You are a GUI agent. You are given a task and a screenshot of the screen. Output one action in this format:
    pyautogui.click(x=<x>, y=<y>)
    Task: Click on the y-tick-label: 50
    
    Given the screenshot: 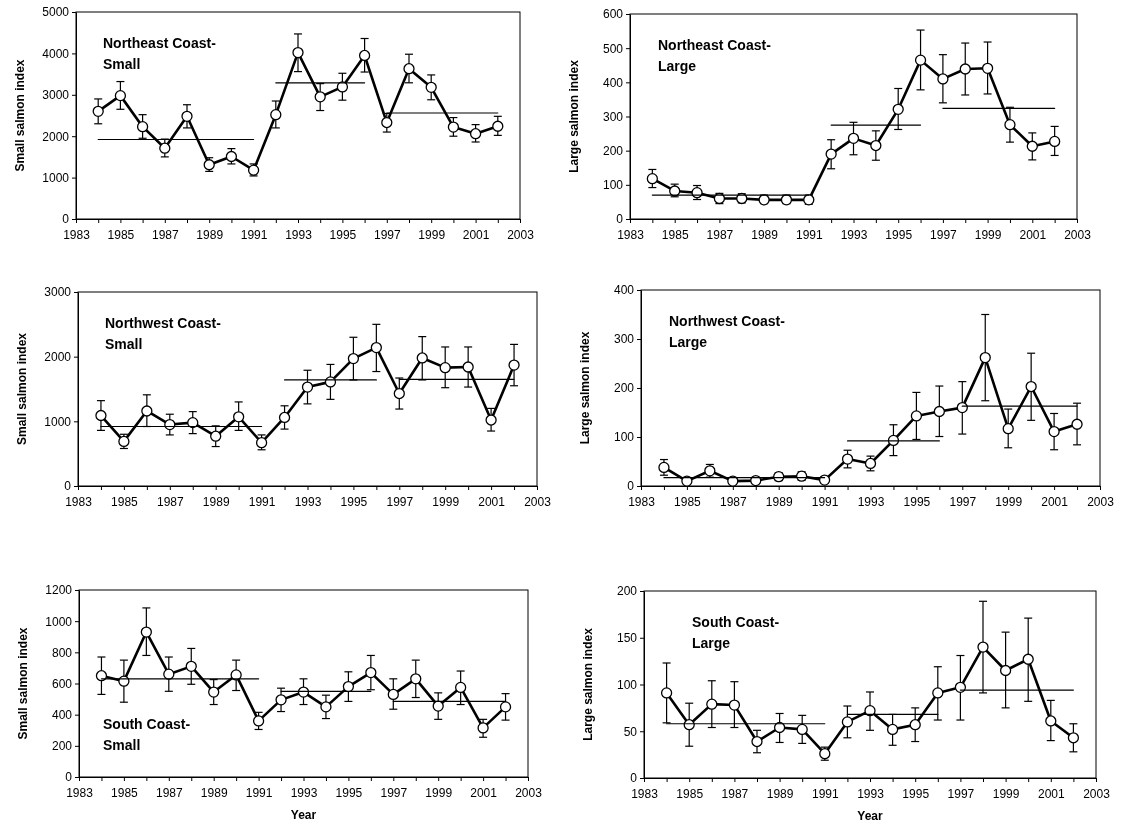 What is the action you would take?
    pyautogui.click(x=630, y=731)
    